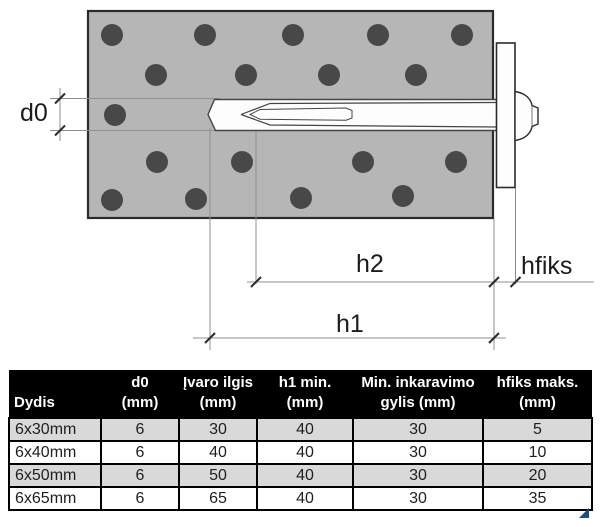 Image resolution: width=600 pixels, height=527 pixels. What do you see at coordinates (537, 498) in the screenshot?
I see `cell-hfiks-maks: 35` at bounding box center [537, 498].